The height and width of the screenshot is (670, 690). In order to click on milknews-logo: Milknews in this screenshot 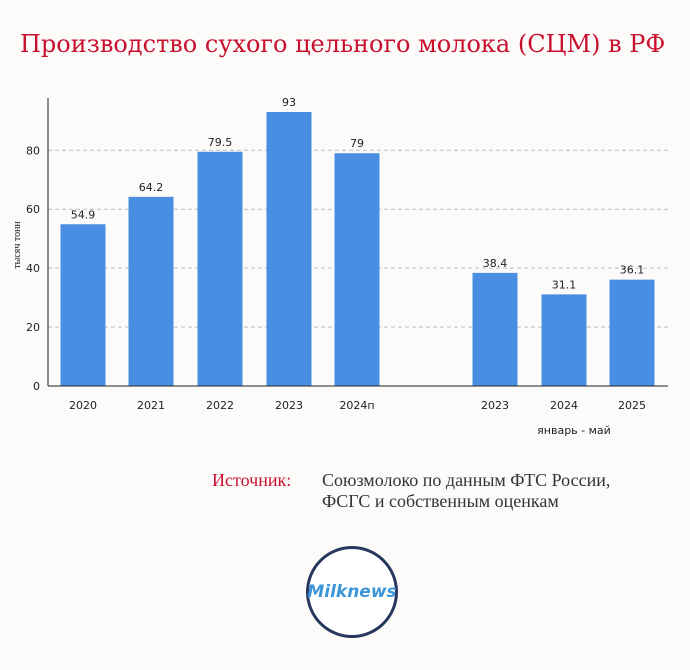, I will do `click(352, 592)`.